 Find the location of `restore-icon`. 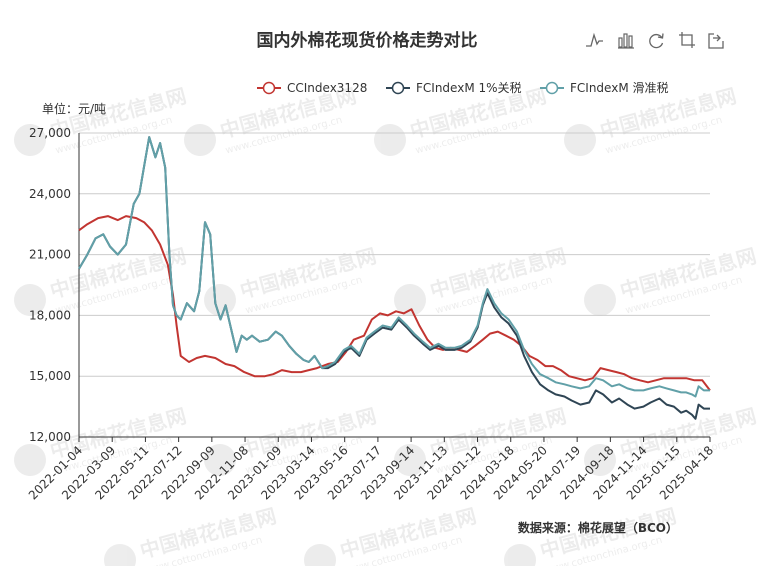

restore-icon is located at coordinates (656, 40).